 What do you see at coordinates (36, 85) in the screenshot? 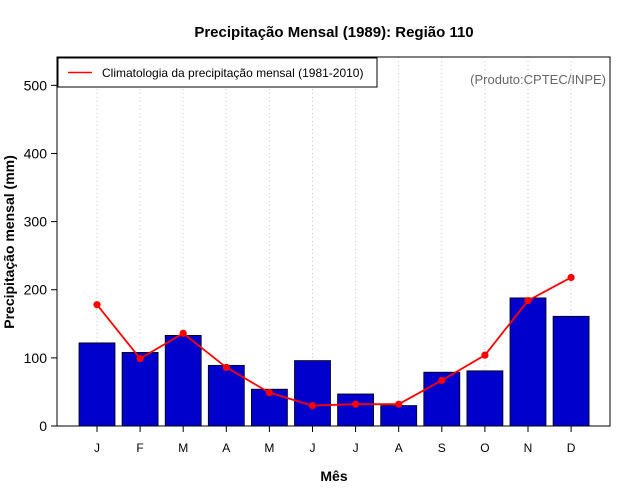
I see `y-tick-label: 500` at bounding box center [36, 85].